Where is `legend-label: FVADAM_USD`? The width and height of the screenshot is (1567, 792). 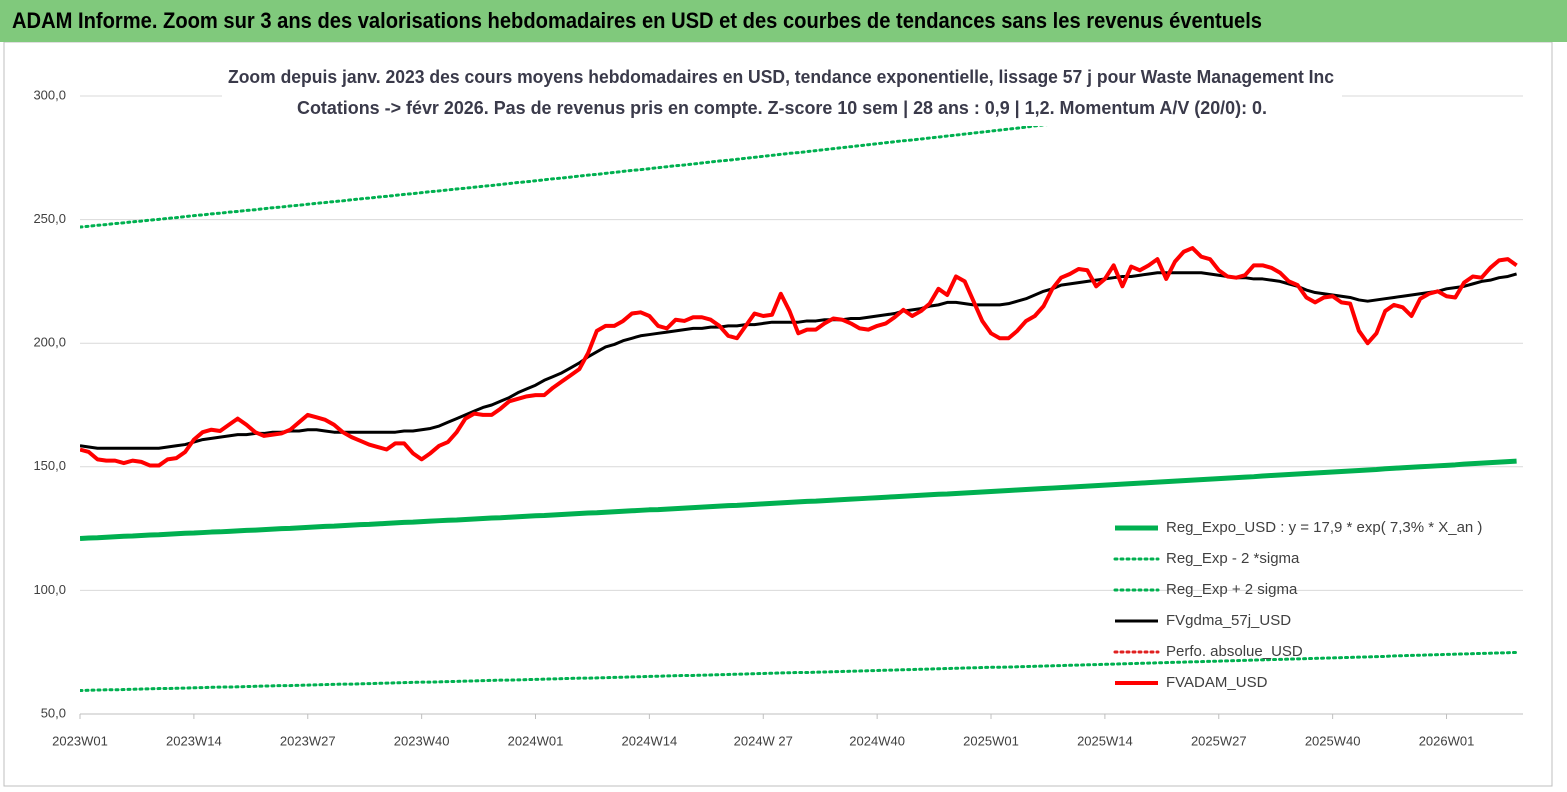 legend-label: FVADAM_USD is located at coordinates (1217, 682).